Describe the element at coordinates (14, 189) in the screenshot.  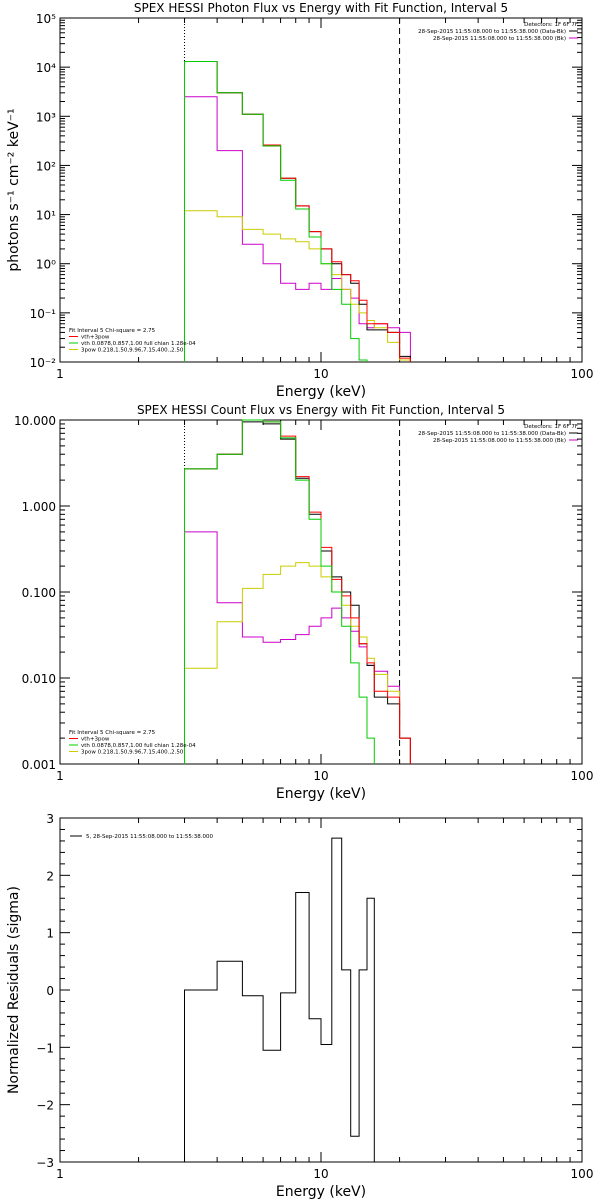
I see `y-axis-label: photons s⁻¹ cm⁻² keV⁻¹` at that location.